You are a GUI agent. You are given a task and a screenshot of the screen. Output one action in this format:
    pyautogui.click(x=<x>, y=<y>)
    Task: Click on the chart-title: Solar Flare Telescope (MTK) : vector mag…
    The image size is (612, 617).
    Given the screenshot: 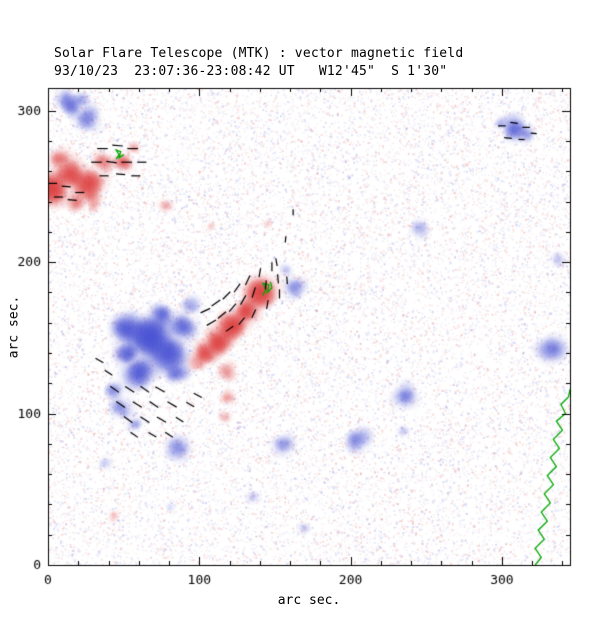 What is the action you would take?
    pyautogui.click(x=259, y=53)
    